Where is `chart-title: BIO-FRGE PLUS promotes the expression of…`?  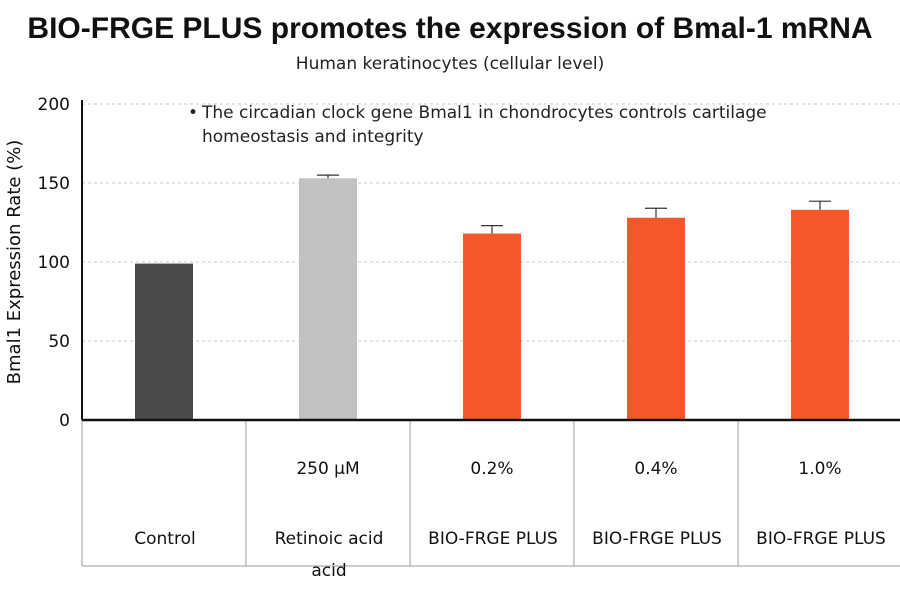
chart-title: BIO-FRGE PLUS promotes the expression of… is located at coordinates (450, 28).